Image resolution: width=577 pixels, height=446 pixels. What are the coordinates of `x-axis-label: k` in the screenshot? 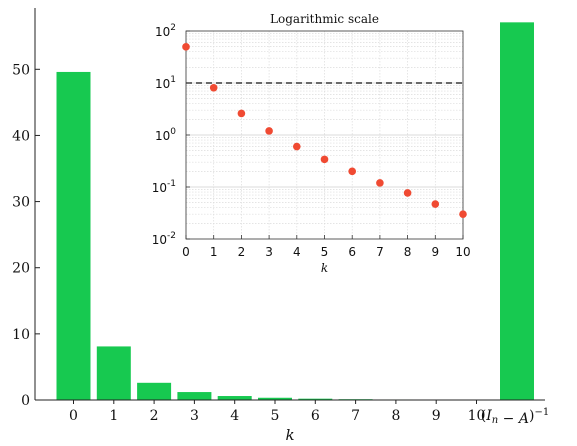 It's located at (289, 435).